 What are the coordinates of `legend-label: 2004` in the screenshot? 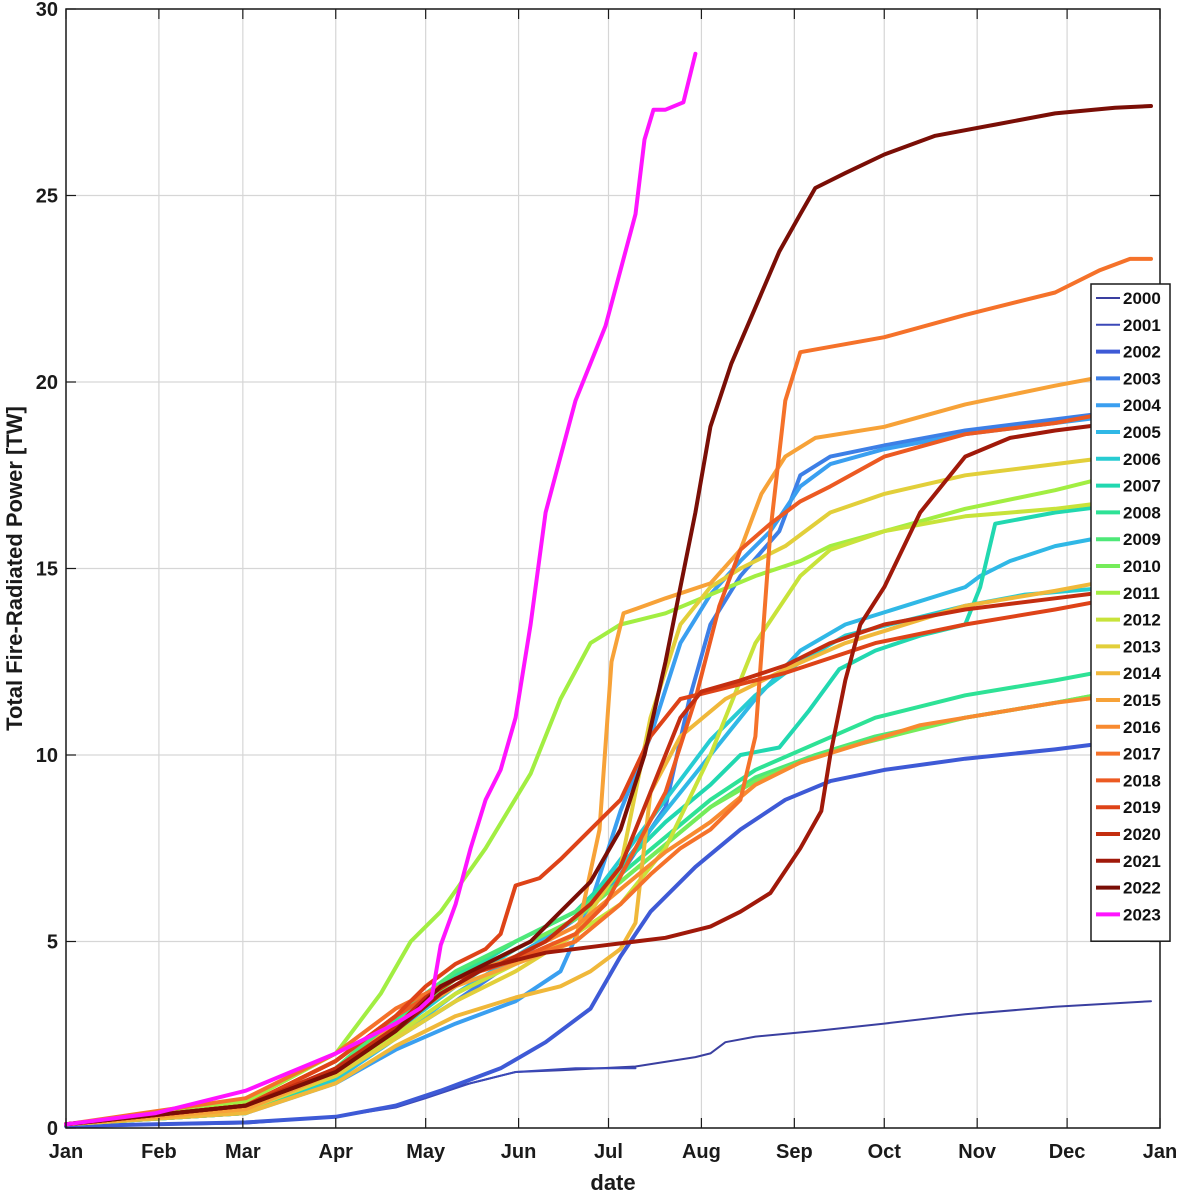 It's located at (1142, 405).